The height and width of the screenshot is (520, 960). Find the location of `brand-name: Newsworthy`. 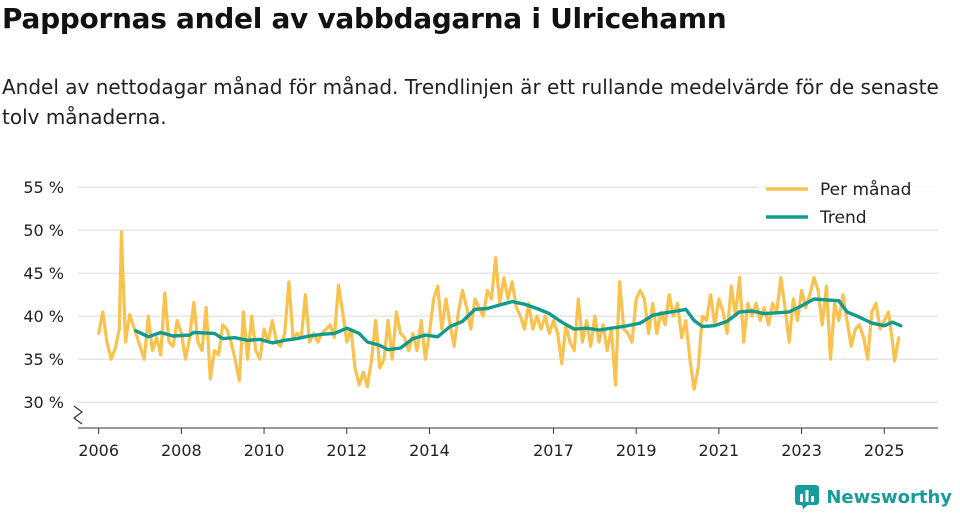

brand-name: Newsworthy is located at coordinates (889, 497).